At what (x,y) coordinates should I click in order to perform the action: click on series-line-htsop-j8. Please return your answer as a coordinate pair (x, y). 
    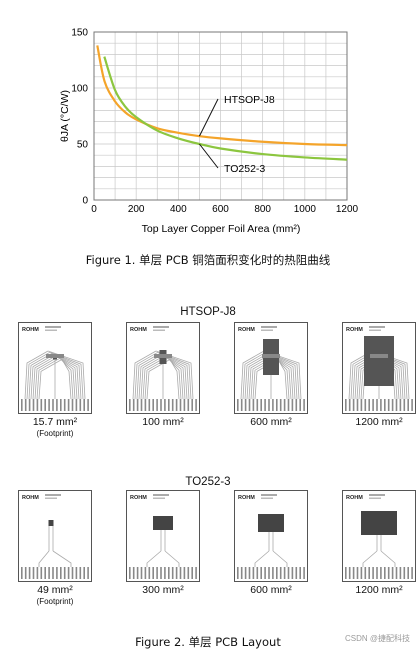
    Looking at the image, I should click on (222, 96).